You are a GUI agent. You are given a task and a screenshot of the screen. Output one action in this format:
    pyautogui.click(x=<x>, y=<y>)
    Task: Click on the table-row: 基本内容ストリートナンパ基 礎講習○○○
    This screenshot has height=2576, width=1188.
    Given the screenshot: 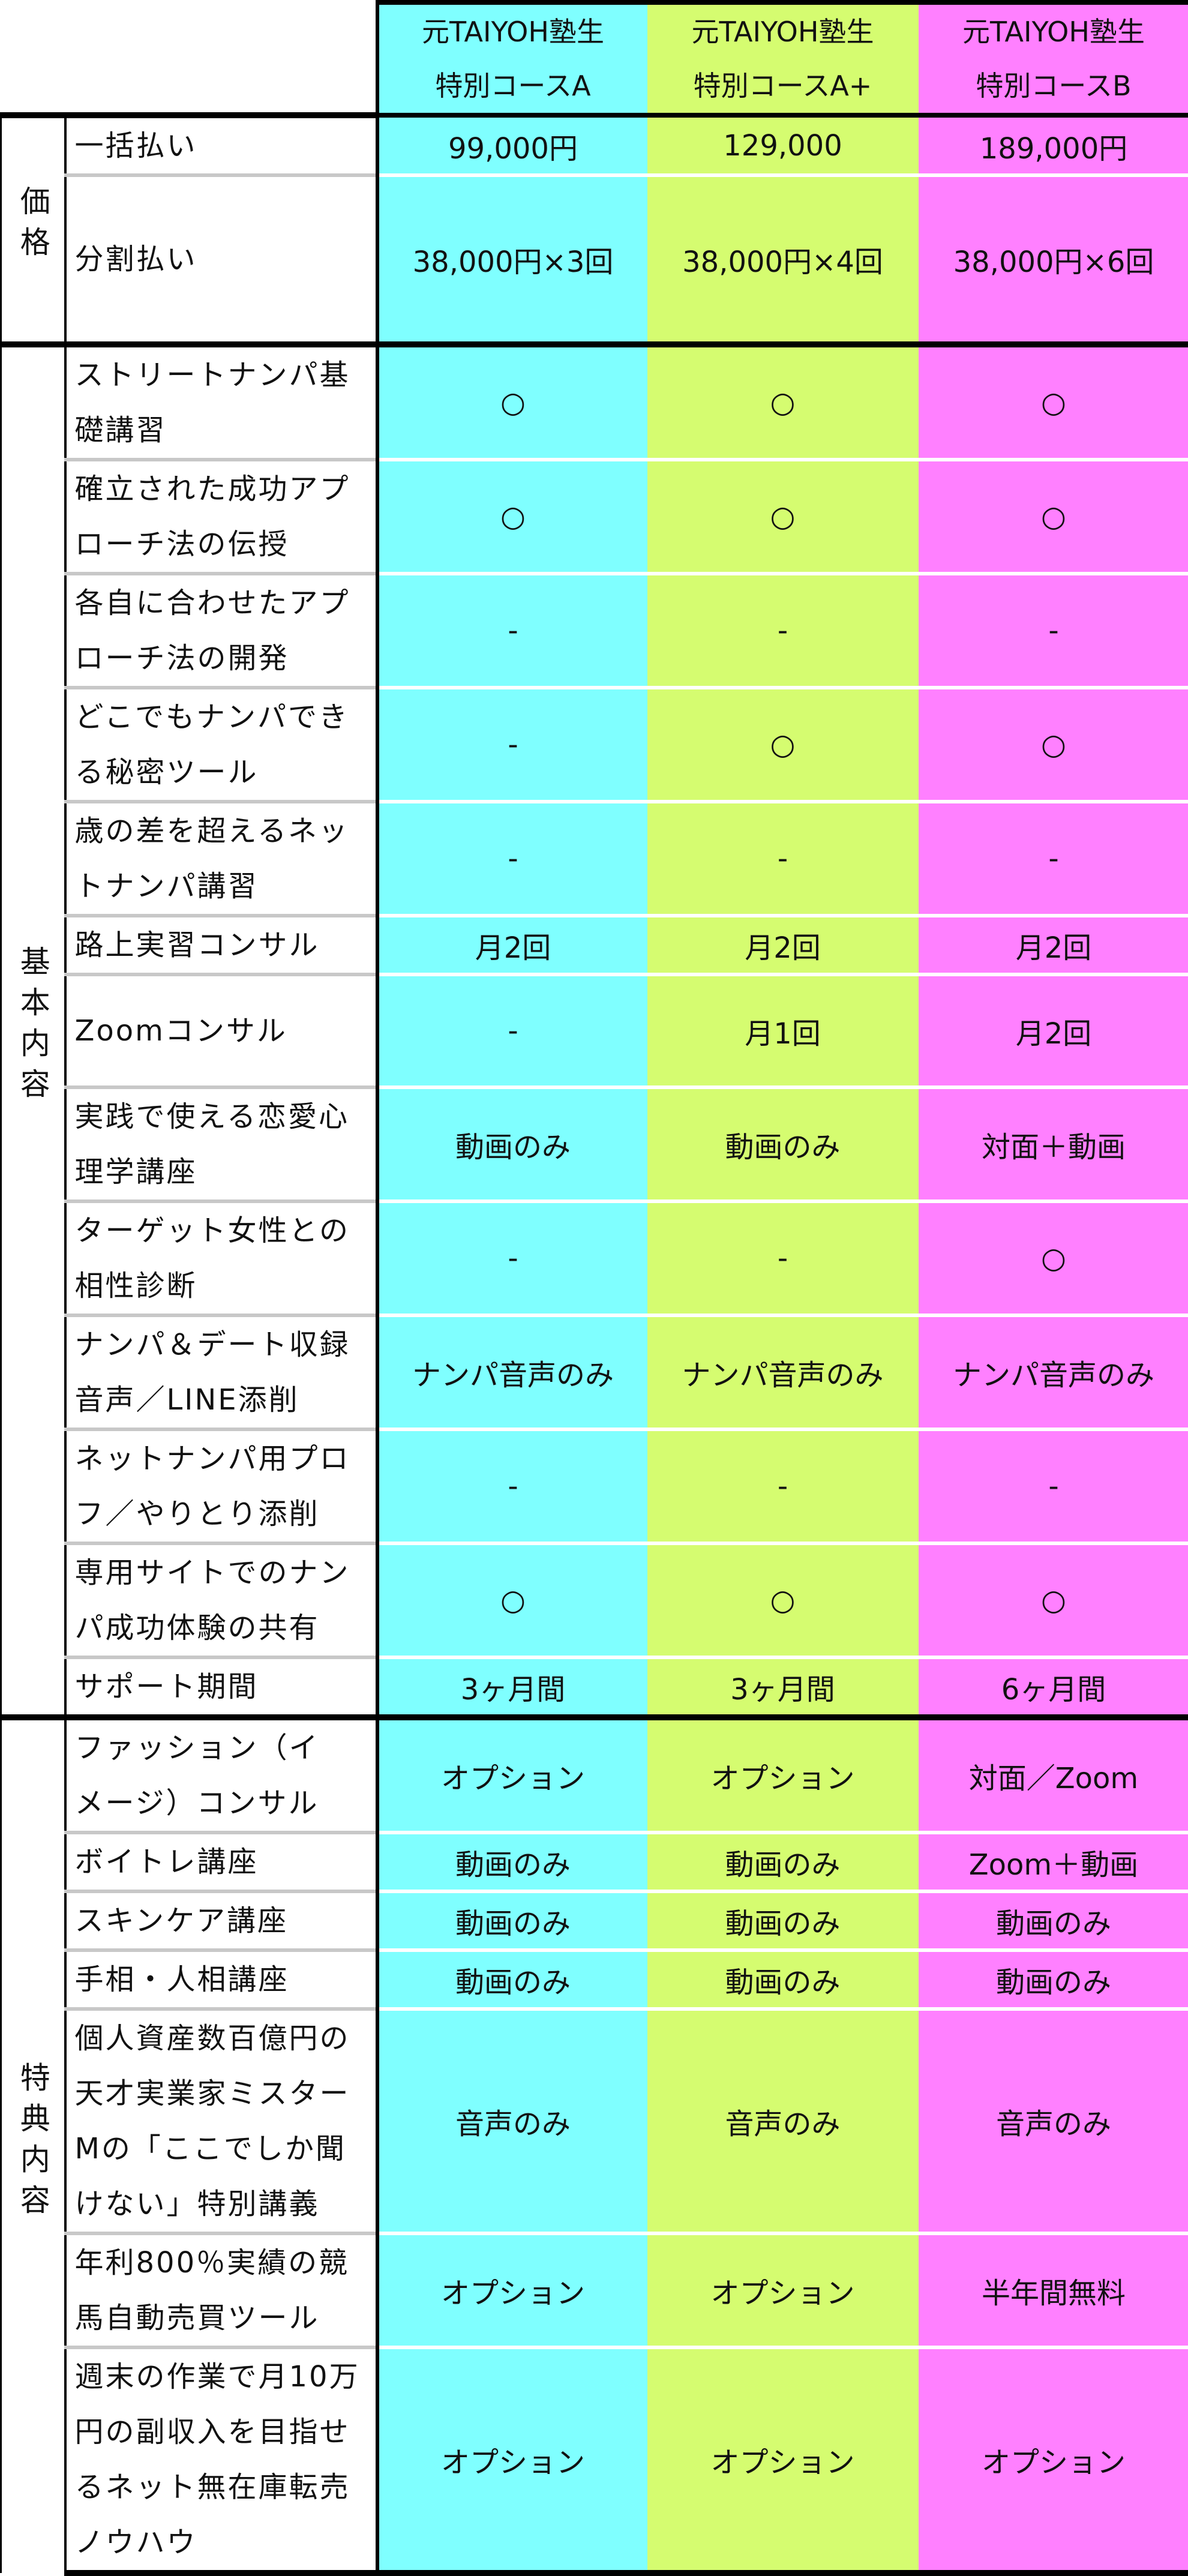 What is the action you would take?
    pyautogui.click(x=594, y=402)
    